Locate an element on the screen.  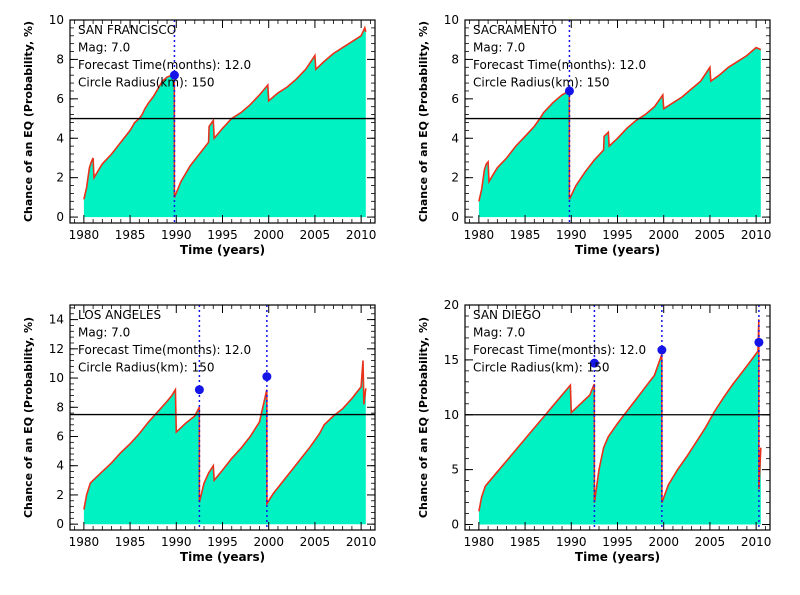
y-tick-label: 14 is located at coordinates (56, 320).